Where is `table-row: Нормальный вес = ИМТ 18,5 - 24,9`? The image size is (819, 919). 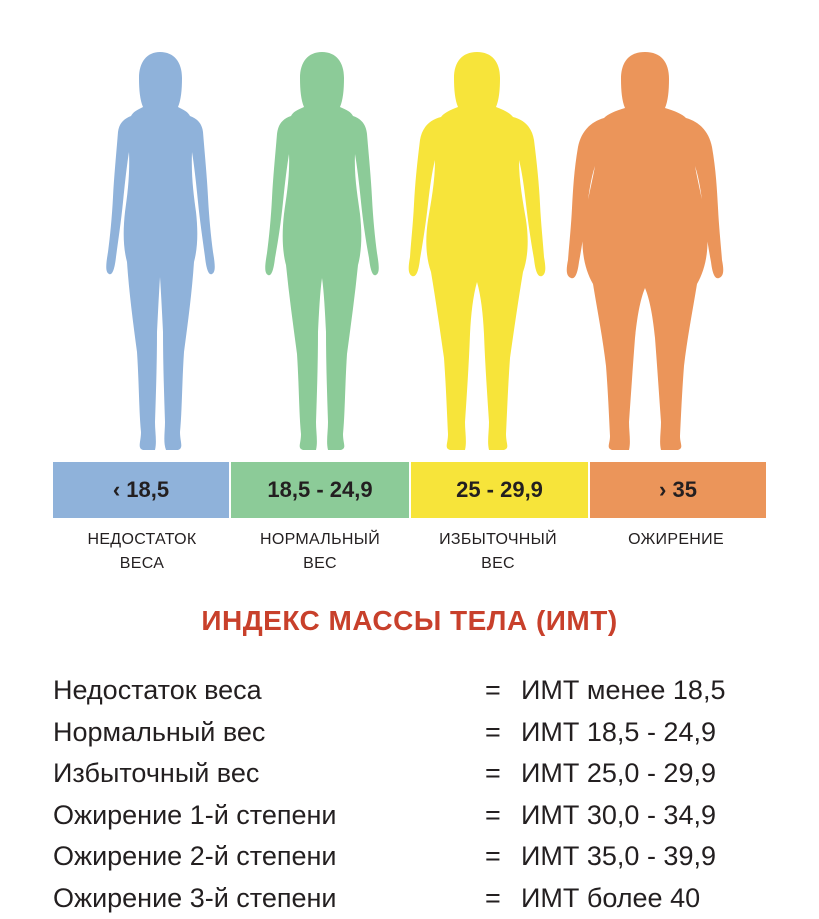
table-row: Нормальный вес = ИМТ 18,5 - 24,9 is located at coordinates (413, 733).